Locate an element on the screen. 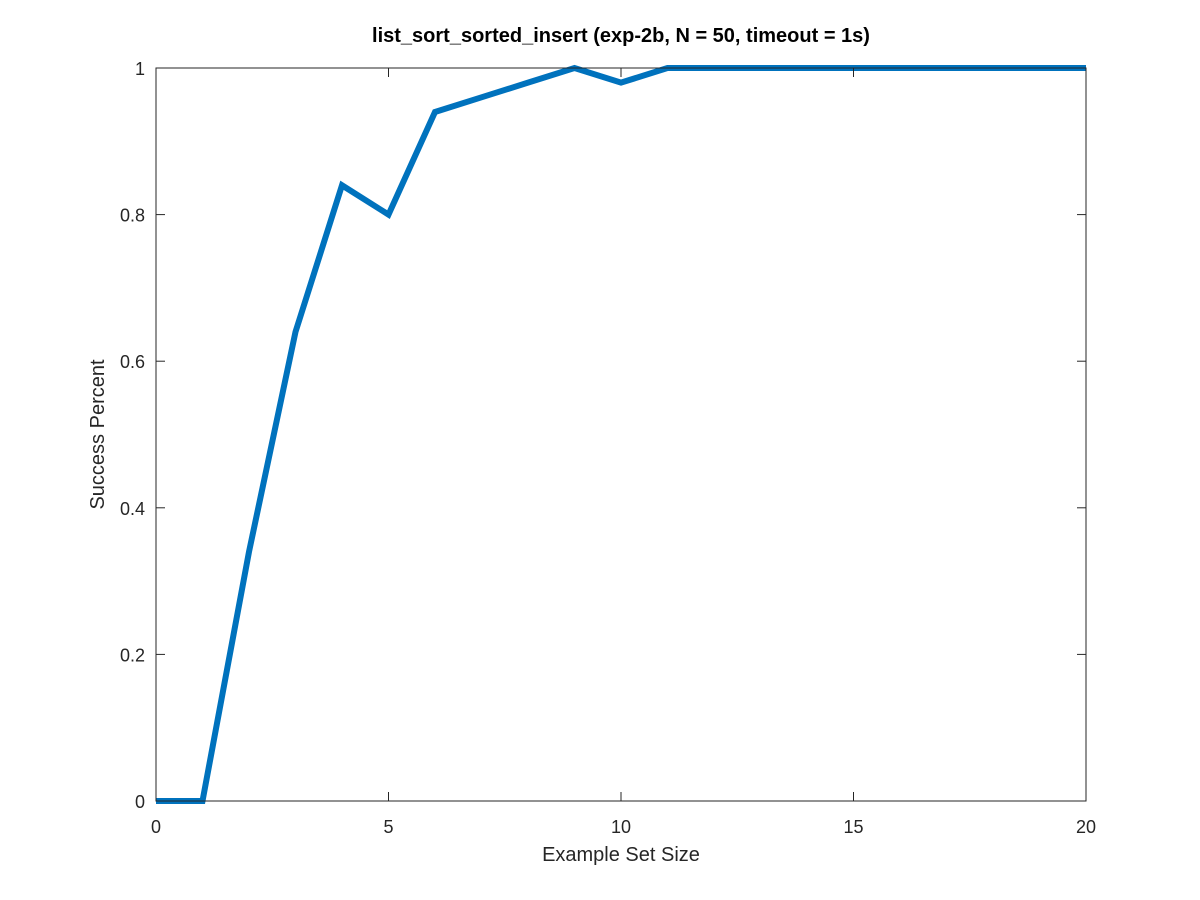 The height and width of the screenshot is (900, 1200). x-tick-label: 0 is located at coordinates (156, 827).